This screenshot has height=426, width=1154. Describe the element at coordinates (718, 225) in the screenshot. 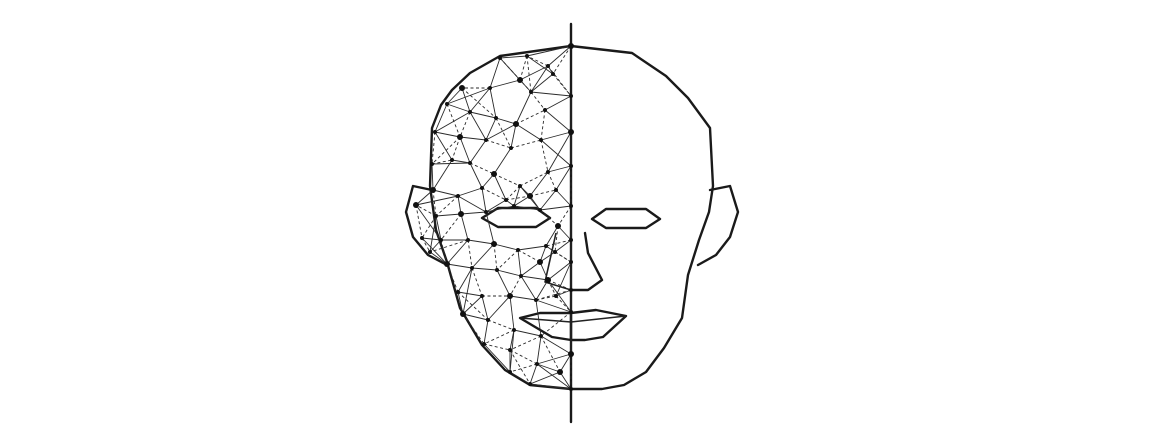

I see `right-ear` at that location.